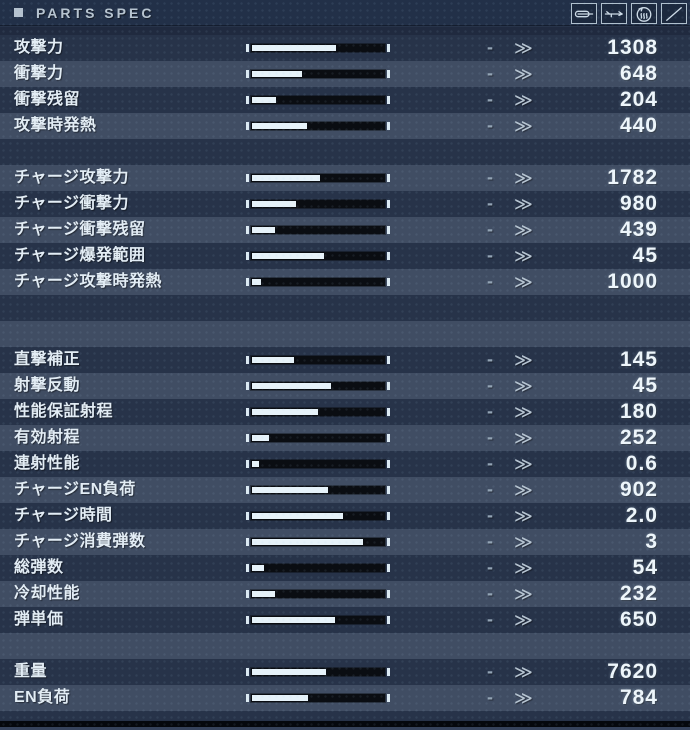 Image resolution: width=690 pixels, height=730 pixels. I want to click on spec-row: 攻撃時発熱 - ≫ 440, so click(345, 126).